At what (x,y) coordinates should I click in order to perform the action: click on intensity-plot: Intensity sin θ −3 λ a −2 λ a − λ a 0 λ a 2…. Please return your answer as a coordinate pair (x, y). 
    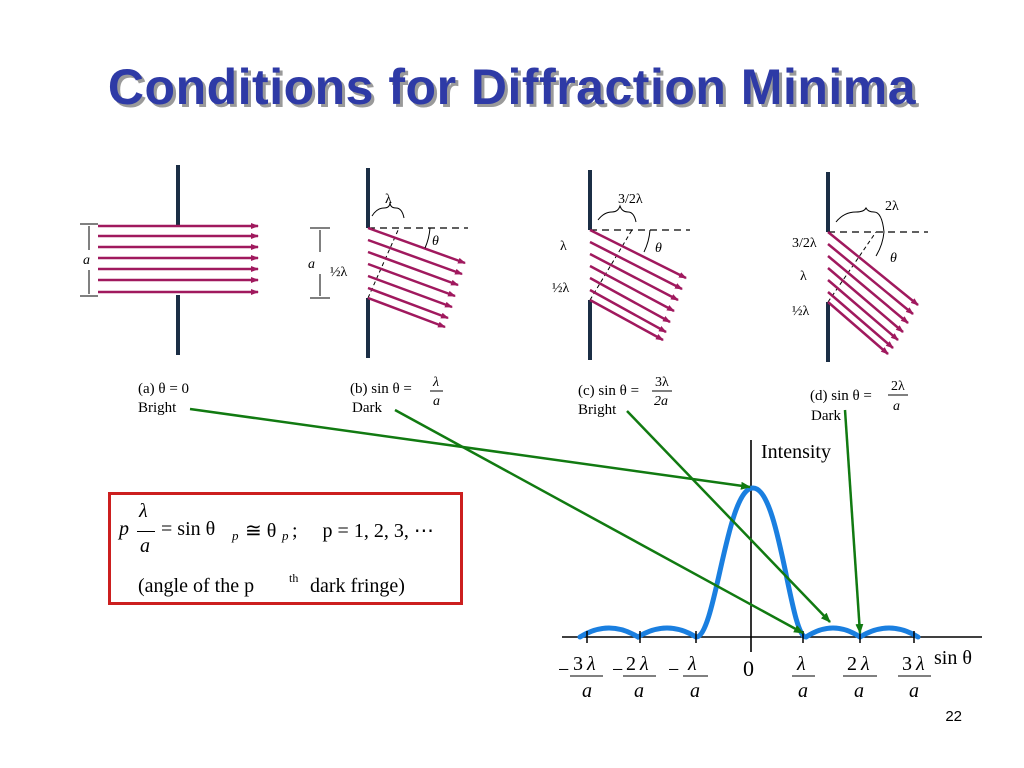
    Looking at the image, I should click on (770, 571).